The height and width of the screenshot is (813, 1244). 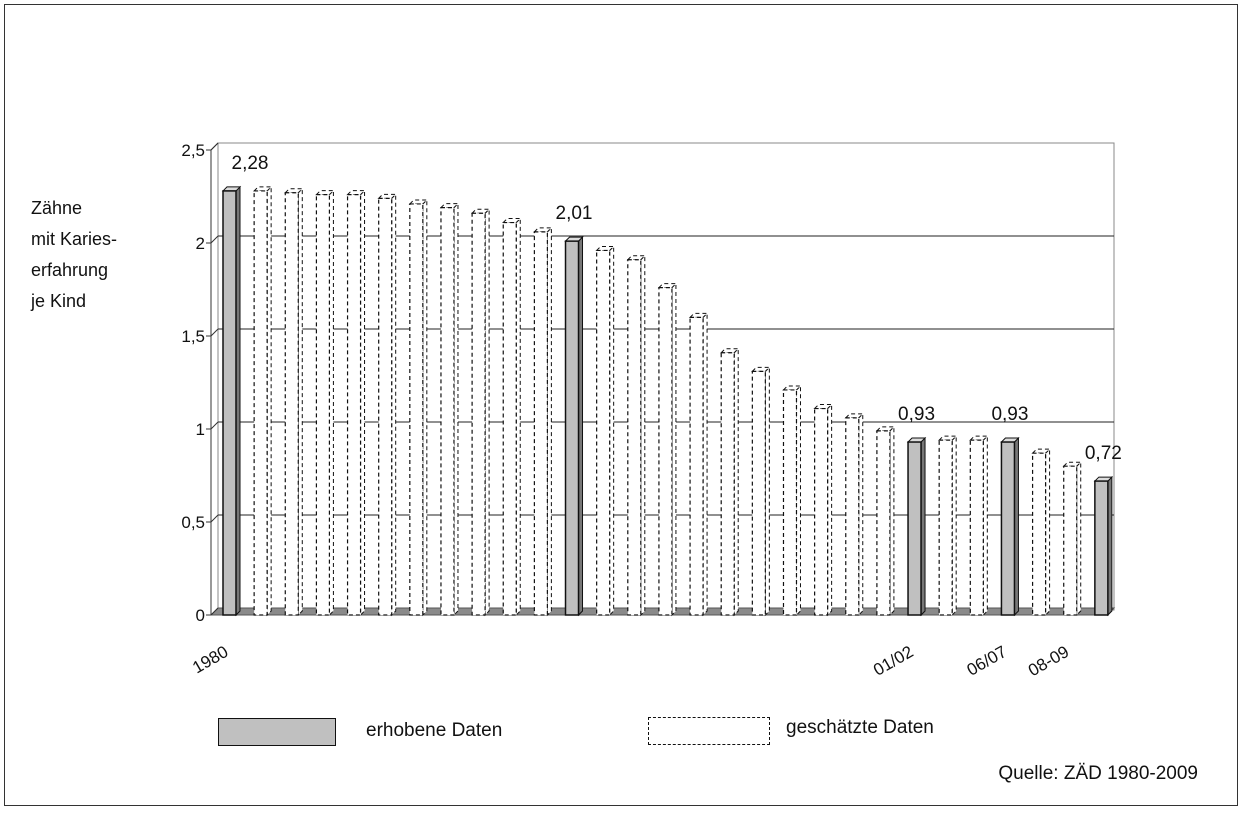 I want to click on y-tick-label: 0,5, so click(x=193, y=522).